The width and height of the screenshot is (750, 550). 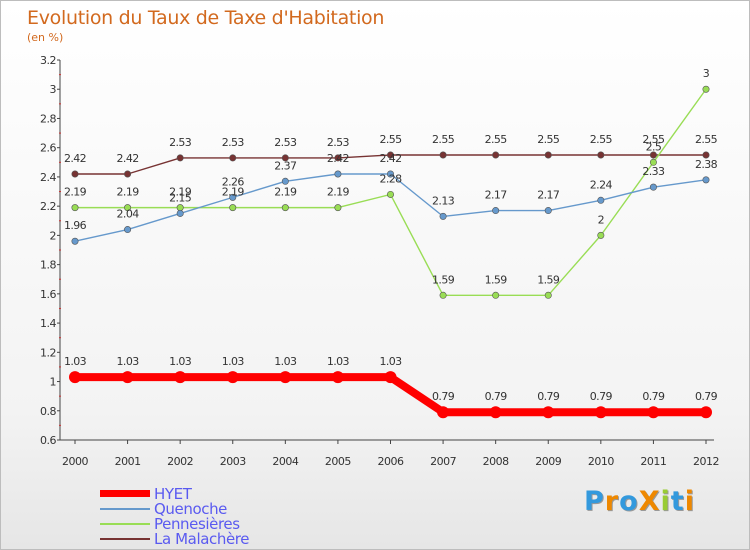 I want to click on y-tick-label: 2.4, so click(x=48, y=177).